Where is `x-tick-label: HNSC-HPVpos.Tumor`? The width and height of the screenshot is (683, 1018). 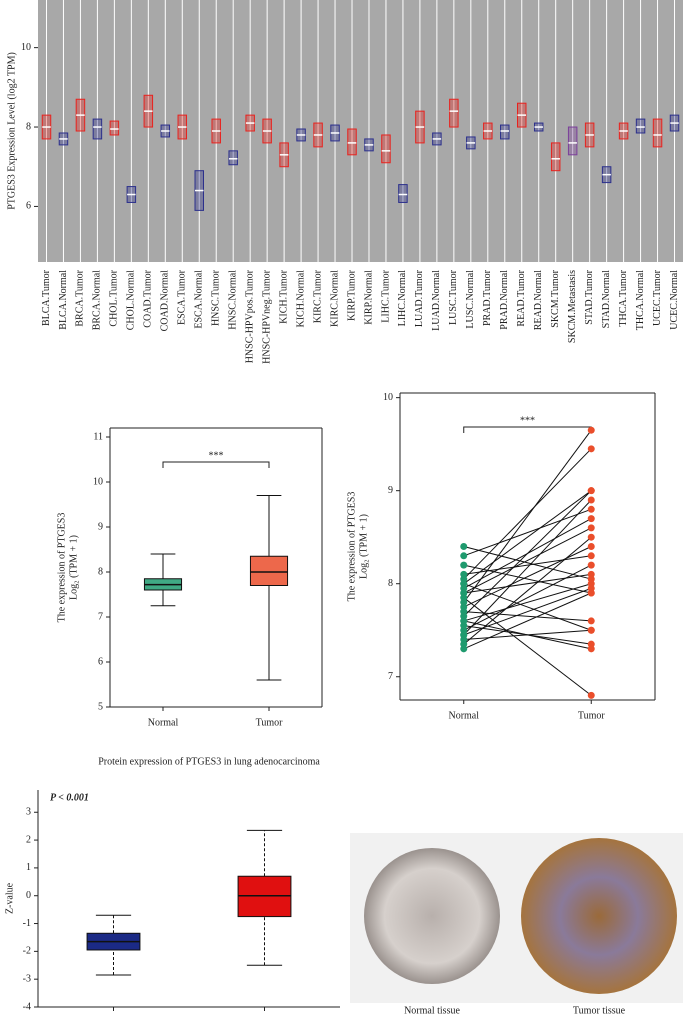
x-tick-label: HNSC-HPVpos.Tumor is located at coordinates (249, 316).